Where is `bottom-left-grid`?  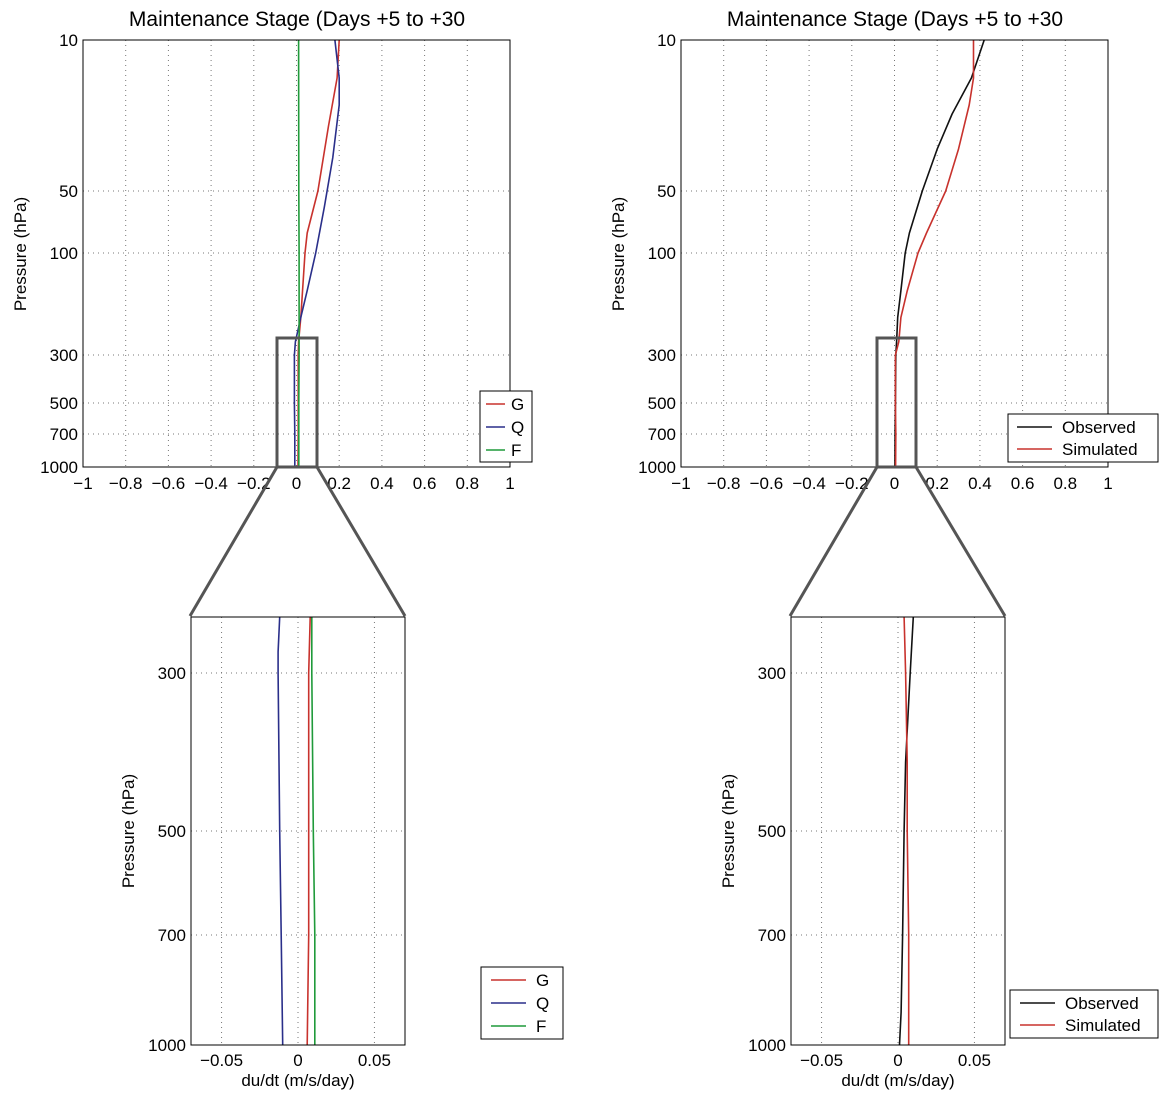 bottom-left-grid is located at coordinates (298, 831).